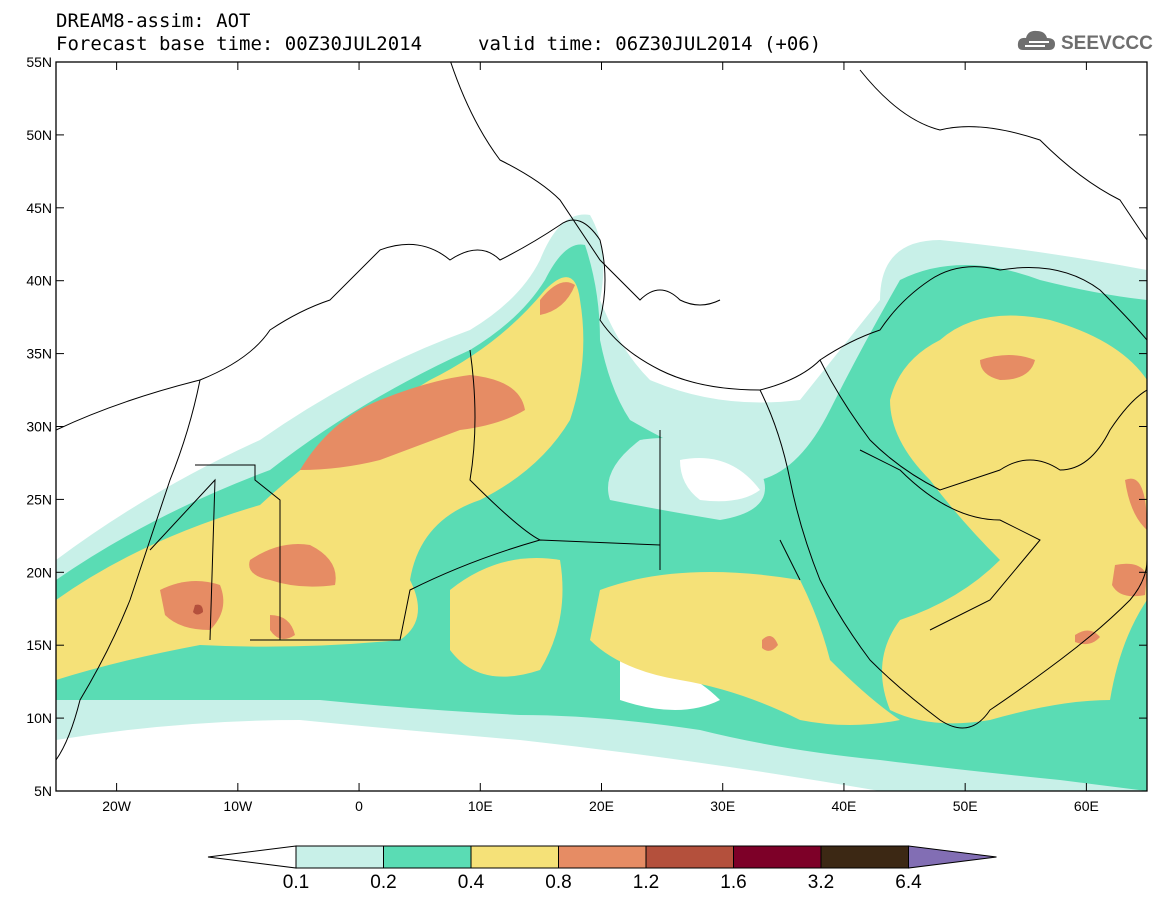  I want to click on colorbar-high-arrow, so click(952, 857).